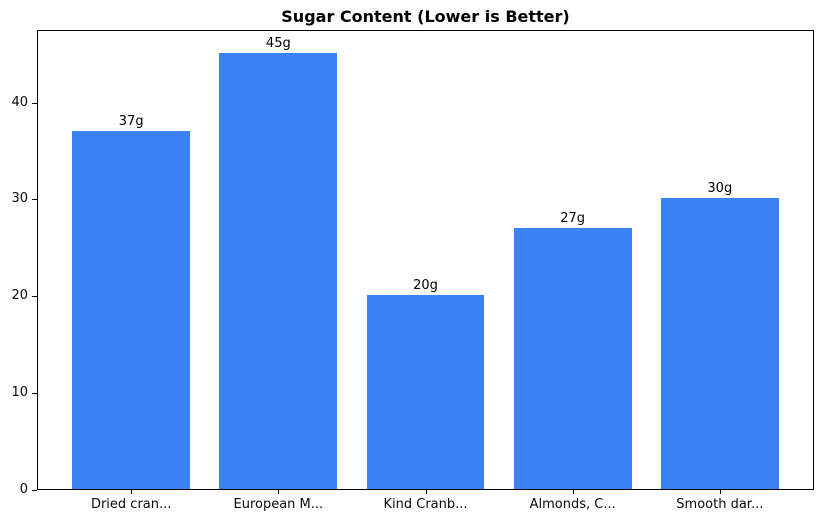 This screenshot has width=822, height=528. Describe the element at coordinates (573, 218) in the screenshot. I see `bar-value-label: 27g` at that location.